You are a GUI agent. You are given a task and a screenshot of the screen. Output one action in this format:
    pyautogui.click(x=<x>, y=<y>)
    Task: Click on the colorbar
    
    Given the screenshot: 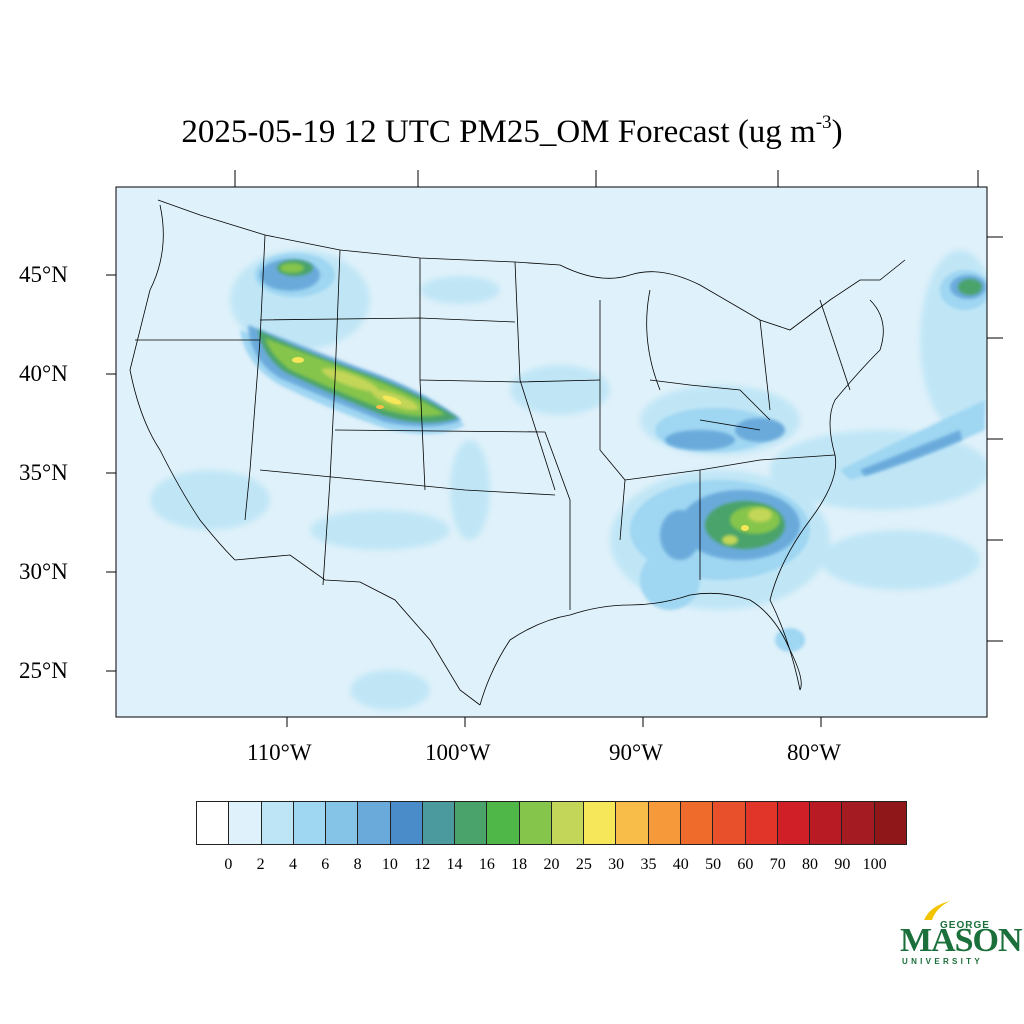 What is the action you would take?
    pyautogui.click(x=551, y=823)
    